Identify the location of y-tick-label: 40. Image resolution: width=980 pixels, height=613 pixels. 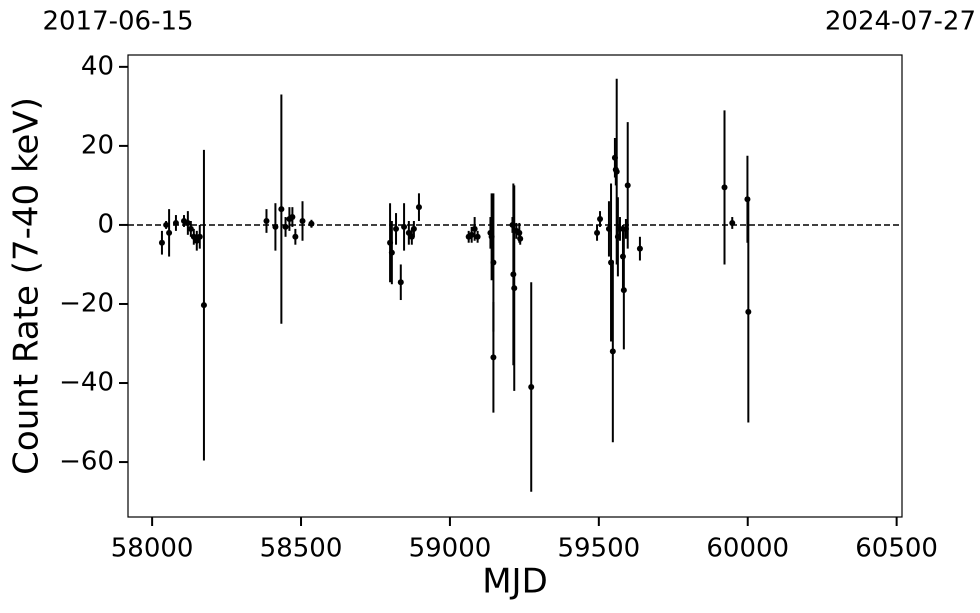
(97, 66).